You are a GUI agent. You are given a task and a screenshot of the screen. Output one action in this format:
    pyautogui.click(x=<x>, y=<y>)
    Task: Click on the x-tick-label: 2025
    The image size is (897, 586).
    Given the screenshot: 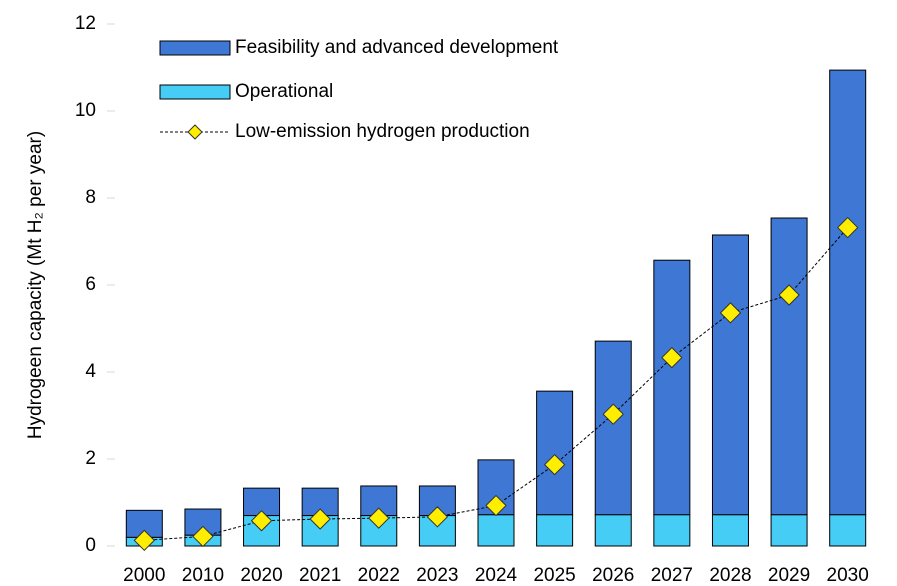 What is the action you would take?
    pyautogui.click(x=554, y=575)
    